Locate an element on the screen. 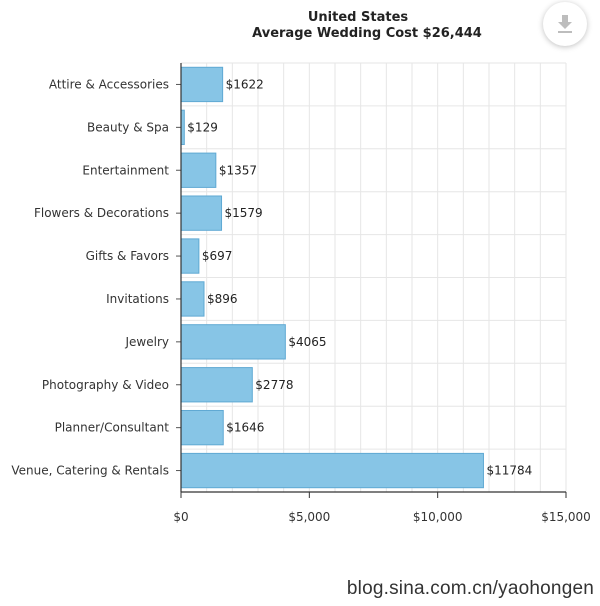 The image size is (600, 606). data-label: $2778 is located at coordinates (274, 385).